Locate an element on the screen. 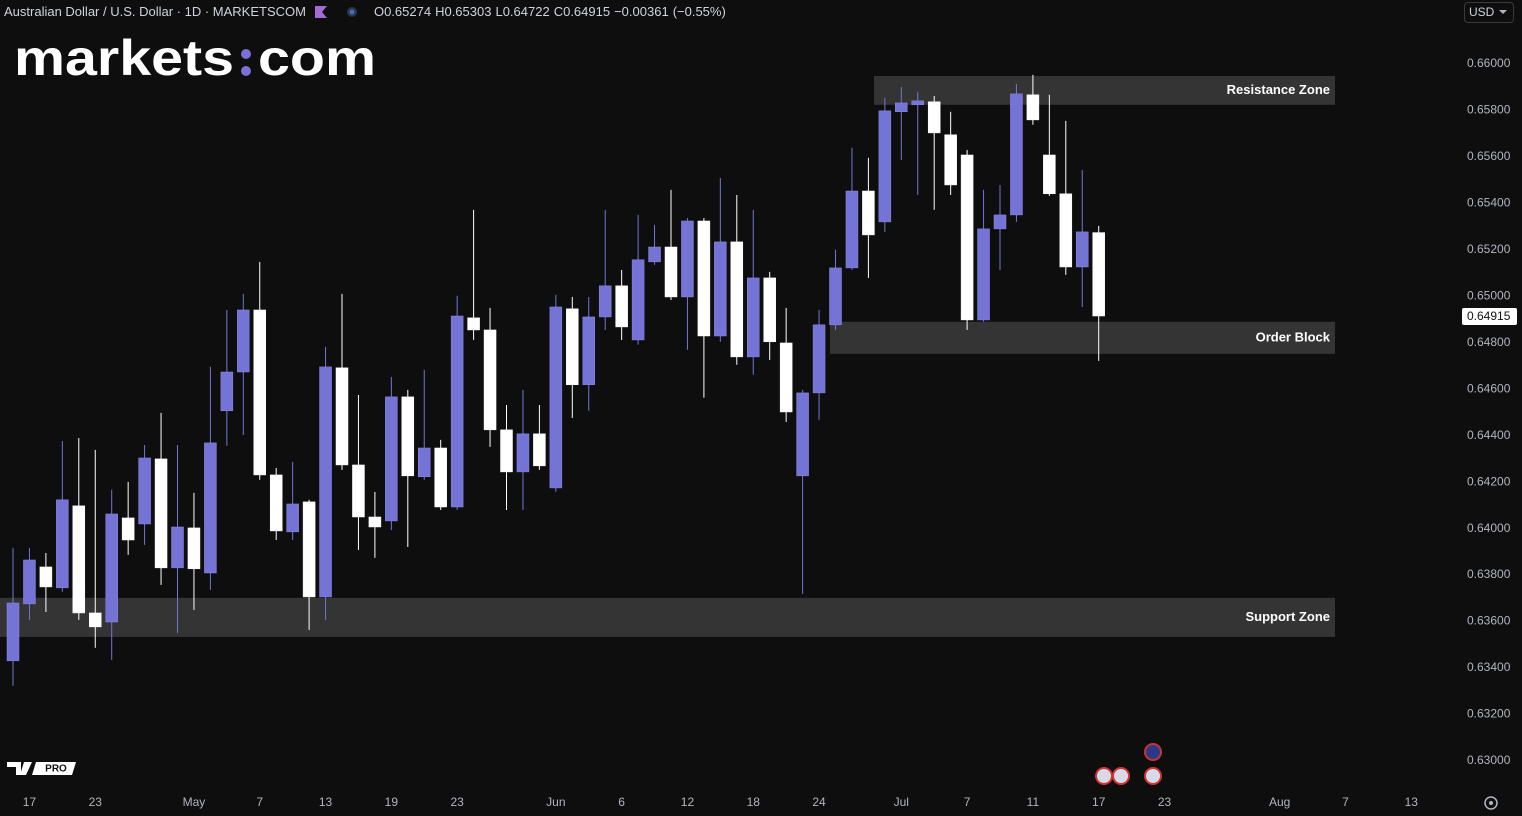  x-tick-label: May is located at coordinates (194, 802).